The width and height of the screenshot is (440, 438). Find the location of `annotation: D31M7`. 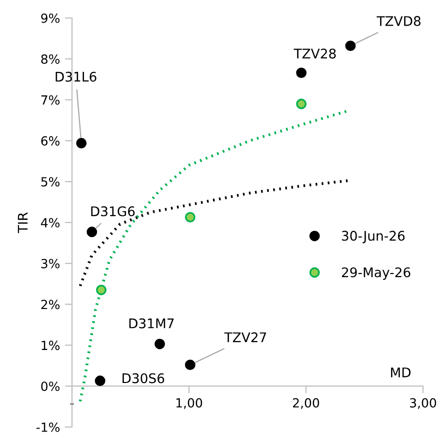

annotation: D31M7 is located at coordinates (151, 323).